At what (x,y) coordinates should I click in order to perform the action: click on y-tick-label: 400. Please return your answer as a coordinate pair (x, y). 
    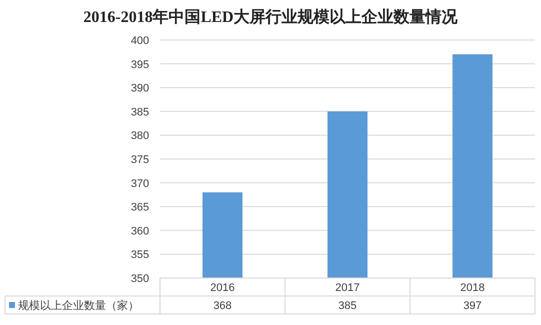
    Looking at the image, I should click on (140, 41).